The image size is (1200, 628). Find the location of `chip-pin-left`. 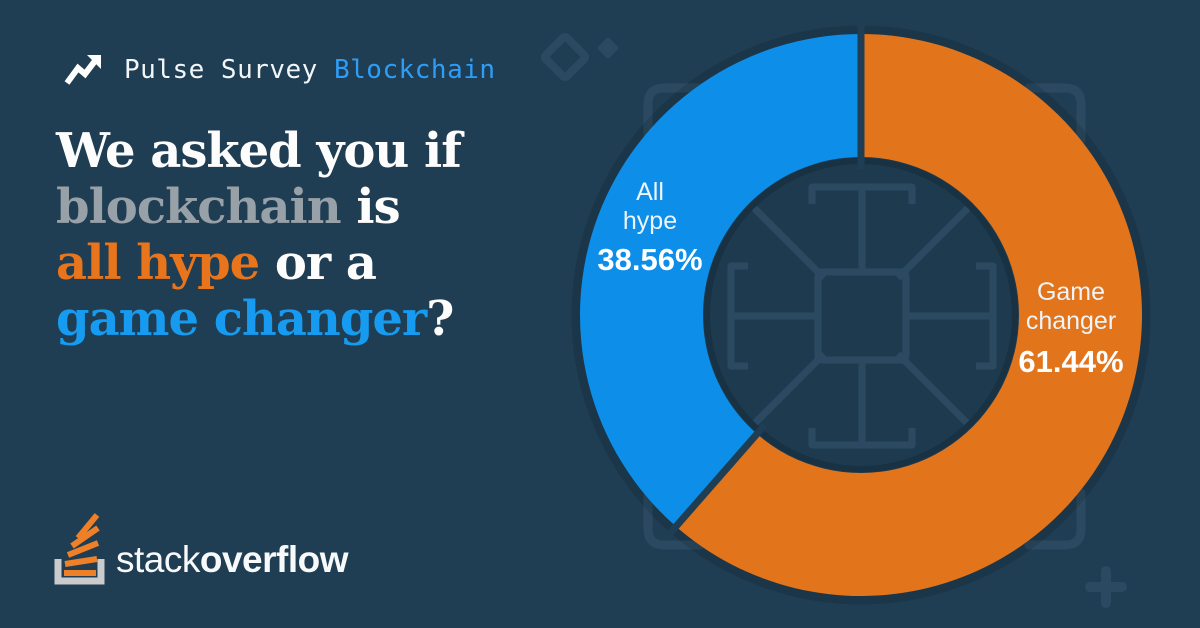

chip-pin-left is located at coordinates (772, 316).